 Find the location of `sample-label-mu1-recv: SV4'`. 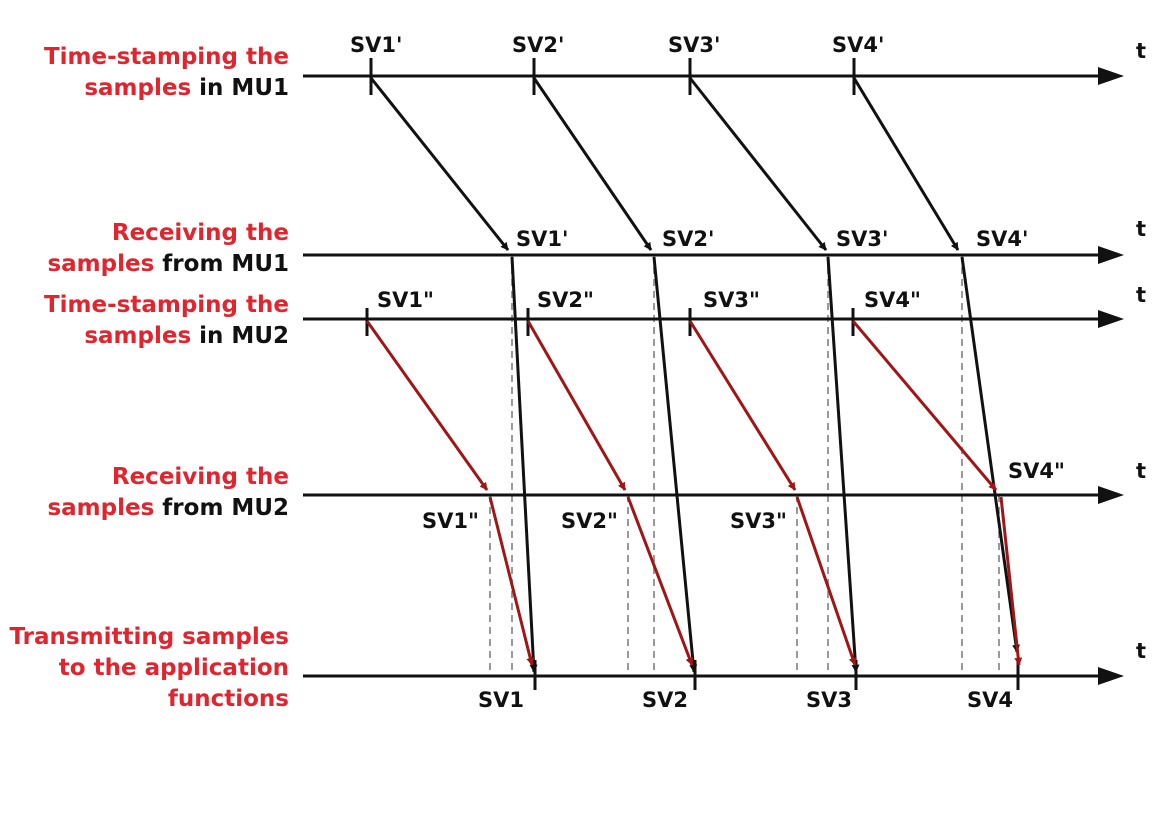

sample-label-mu1-recv: SV4' is located at coordinates (1002, 239).